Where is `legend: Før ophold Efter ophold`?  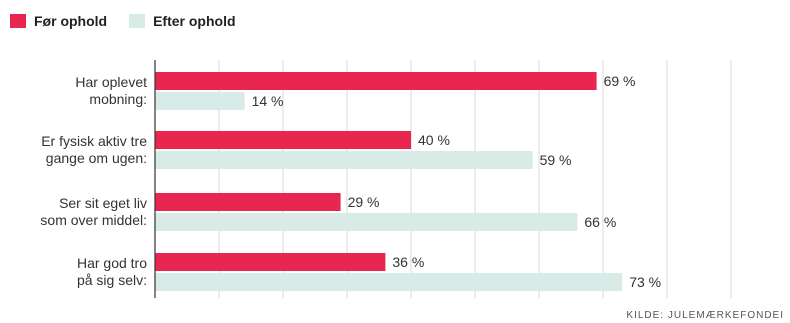 legend: Før ophold Efter ophold is located at coordinates (134, 21).